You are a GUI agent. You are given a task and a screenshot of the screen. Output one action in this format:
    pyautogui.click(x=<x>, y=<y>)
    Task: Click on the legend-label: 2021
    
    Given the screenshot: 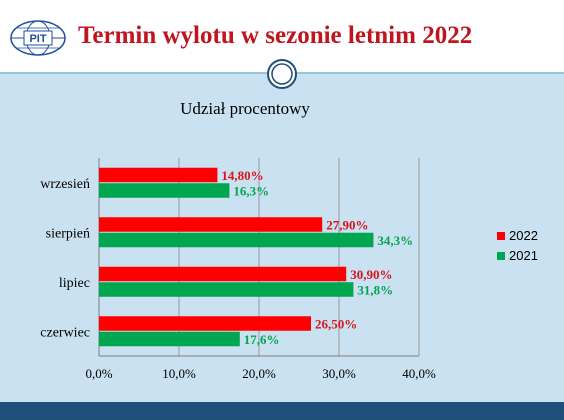 What is the action you would take?
    pyautogui.click(x=523, y=255)
    